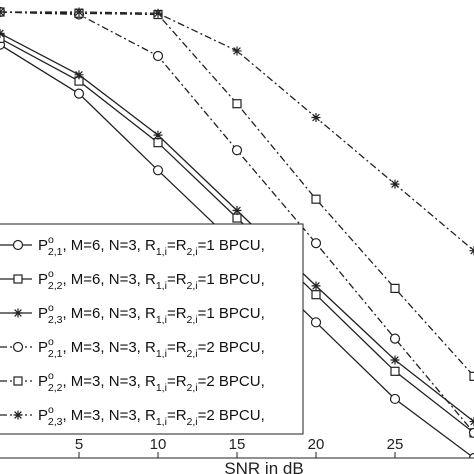  I want to click on legend-item-1: Po 2,1, M=6, N=3, R1,i=R2,i=1 BPCU,, so click(132, 246).